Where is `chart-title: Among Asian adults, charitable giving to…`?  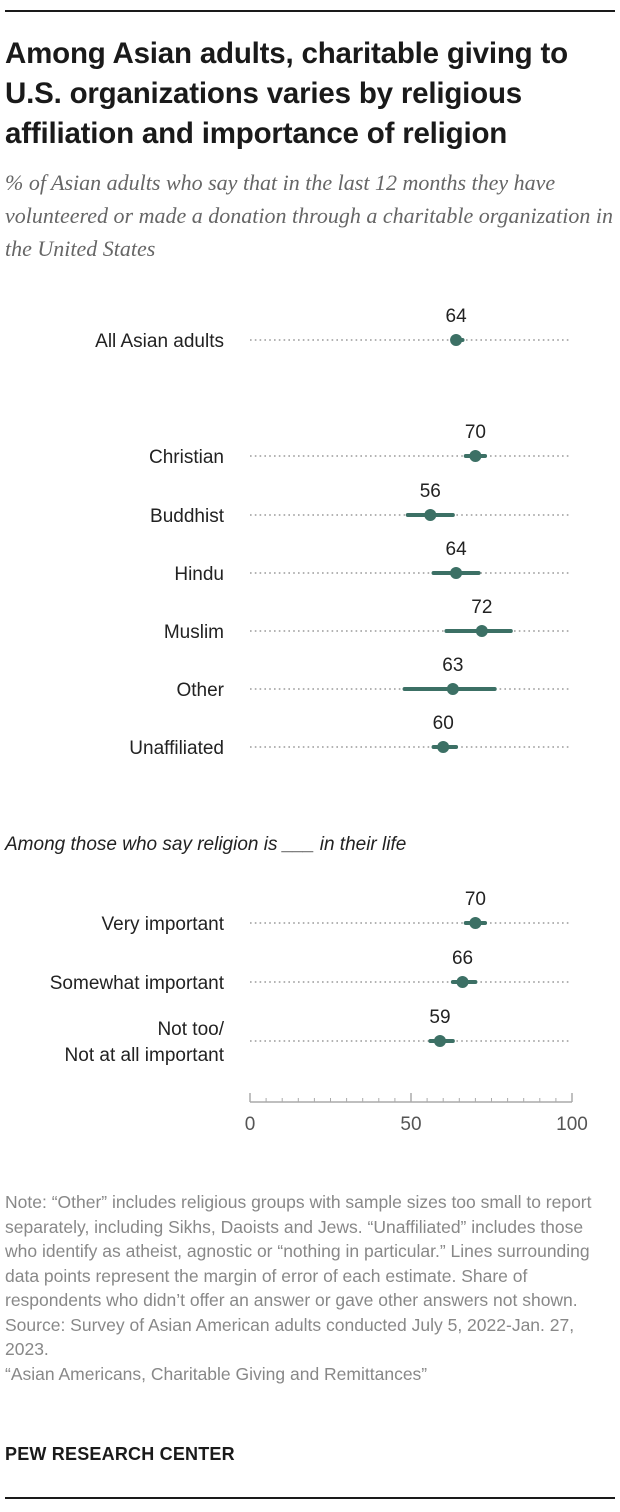 chart-title: Among Asian adults, charitable giving to… is located at coordinates (286, 93).